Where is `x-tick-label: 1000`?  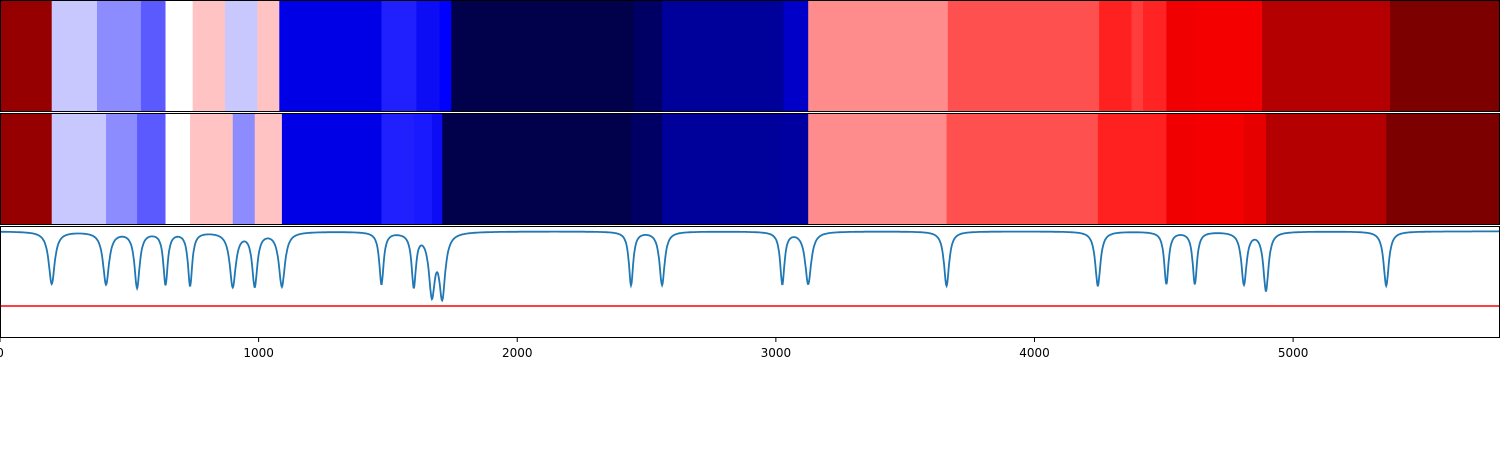
x-tick-label: 1000 is located at coordinates (258, 353).